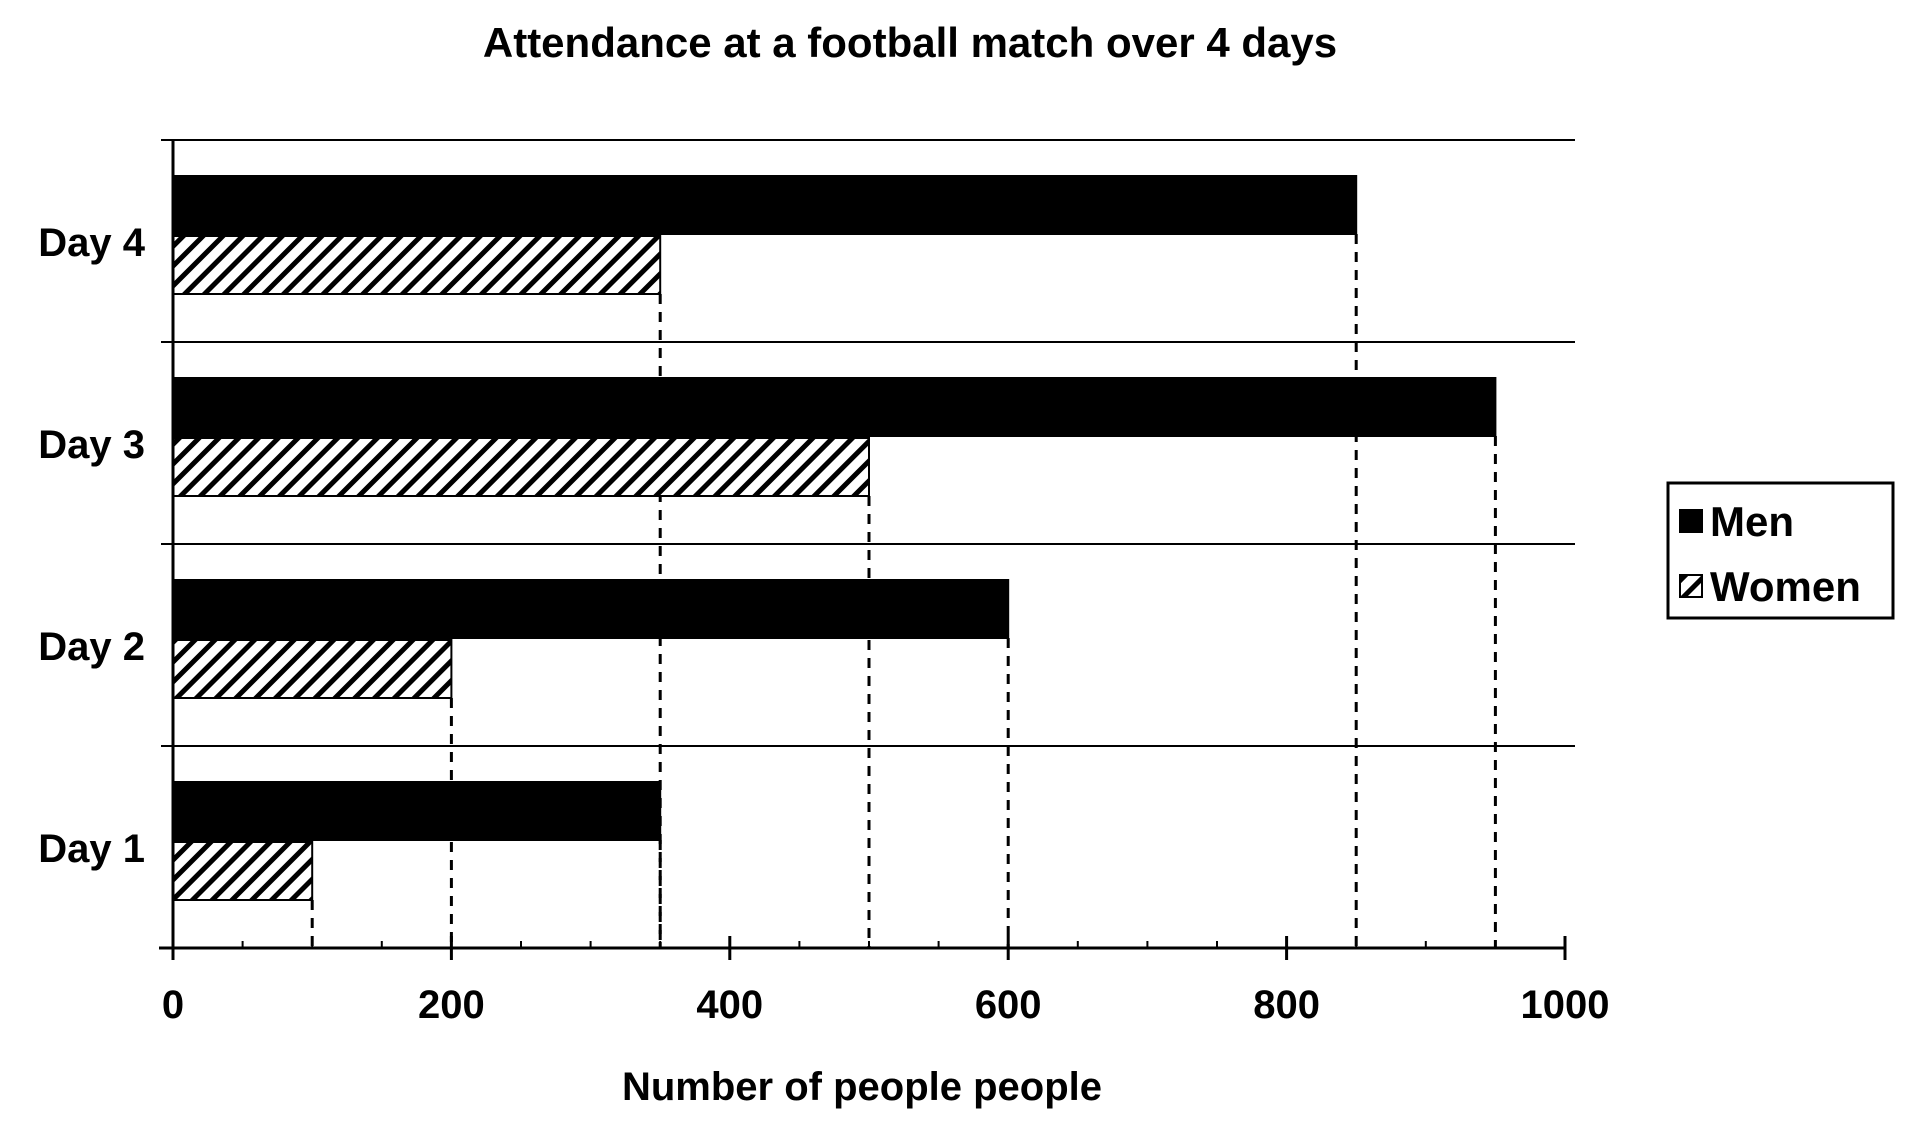 This screenshot has height=1121, width=1922. What do you see at coordinates (1785, 586) in the screenshot?
I see `legend-label-women: Women` at bounding box center [1785, 586].